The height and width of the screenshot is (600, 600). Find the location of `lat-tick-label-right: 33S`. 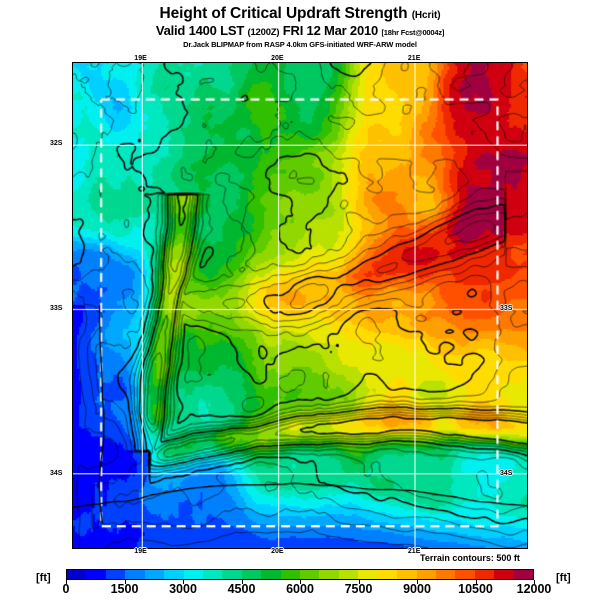

lat-tick-label-right: 33S is located at coordinates (506, 309).